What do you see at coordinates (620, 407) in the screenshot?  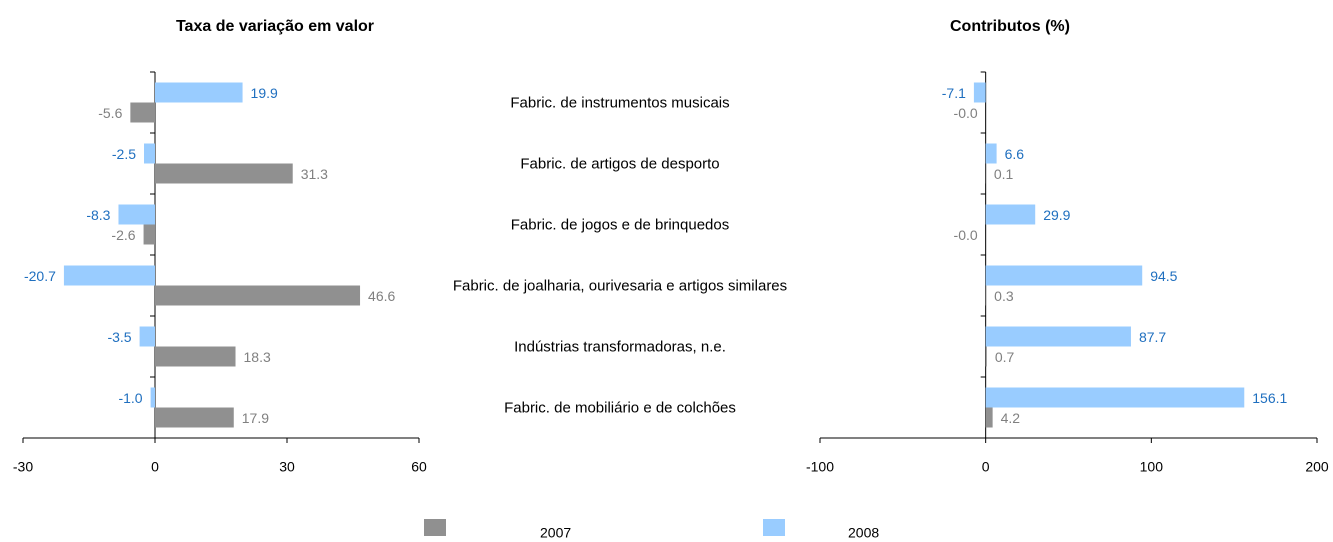 I see `category-label: Fabric. de mobiliário e de colchões` at bounding box center [620, 407].